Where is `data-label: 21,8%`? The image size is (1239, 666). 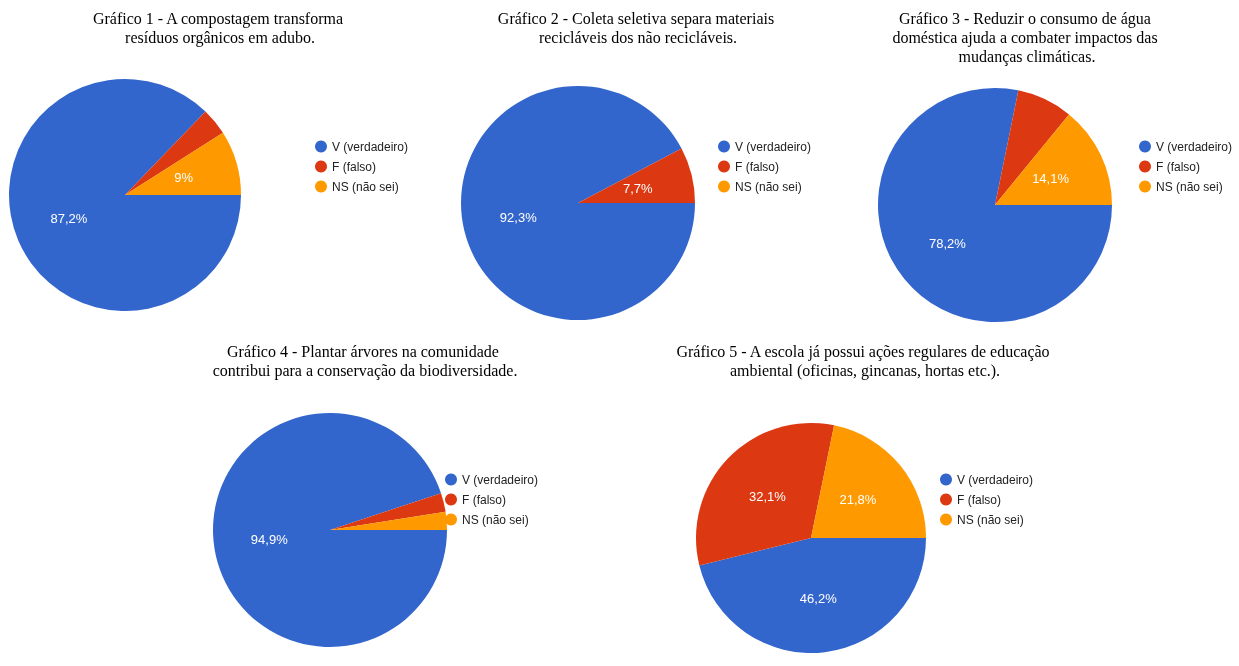
data-label: 21,8% is located at coordinates (858, 500).